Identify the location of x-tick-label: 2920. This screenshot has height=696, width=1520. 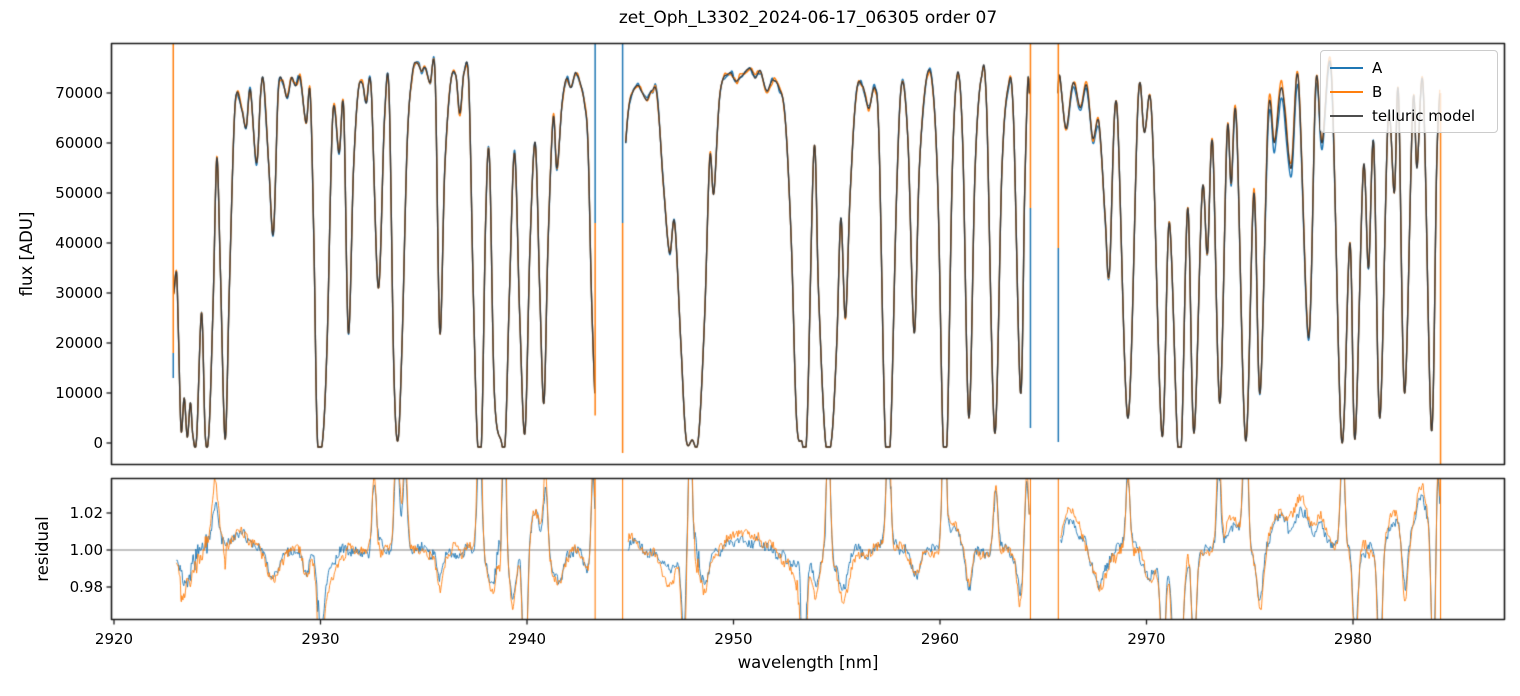
(114, 639).